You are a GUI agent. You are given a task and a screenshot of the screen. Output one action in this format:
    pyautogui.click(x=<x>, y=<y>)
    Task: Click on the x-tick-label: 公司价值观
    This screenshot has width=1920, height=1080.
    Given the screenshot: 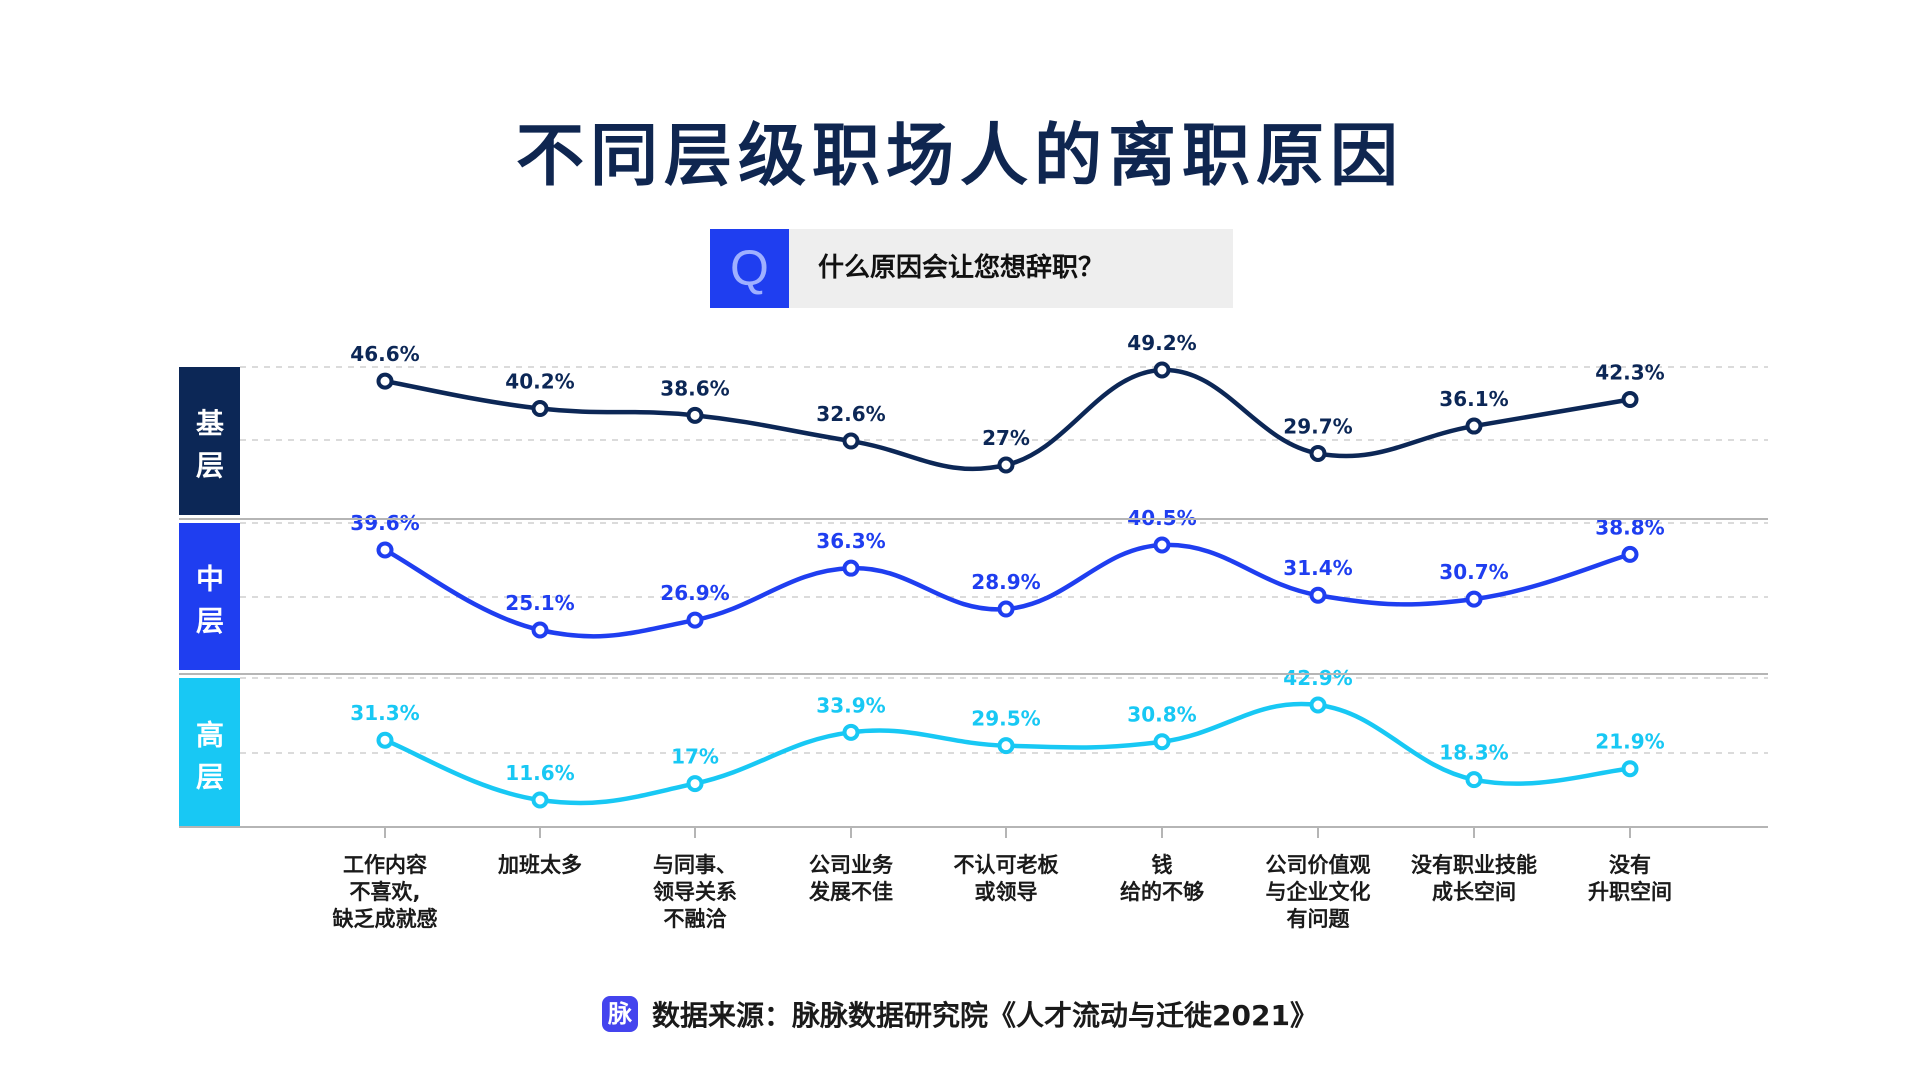 What is the action you would take?
    pyautogui.click(x=1318, y=865)
    